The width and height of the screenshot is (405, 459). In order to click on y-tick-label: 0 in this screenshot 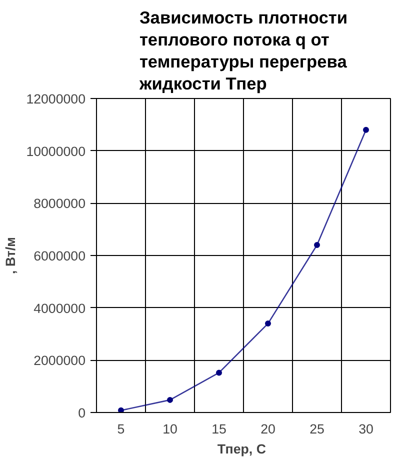, I will do `click(82, 413)`.